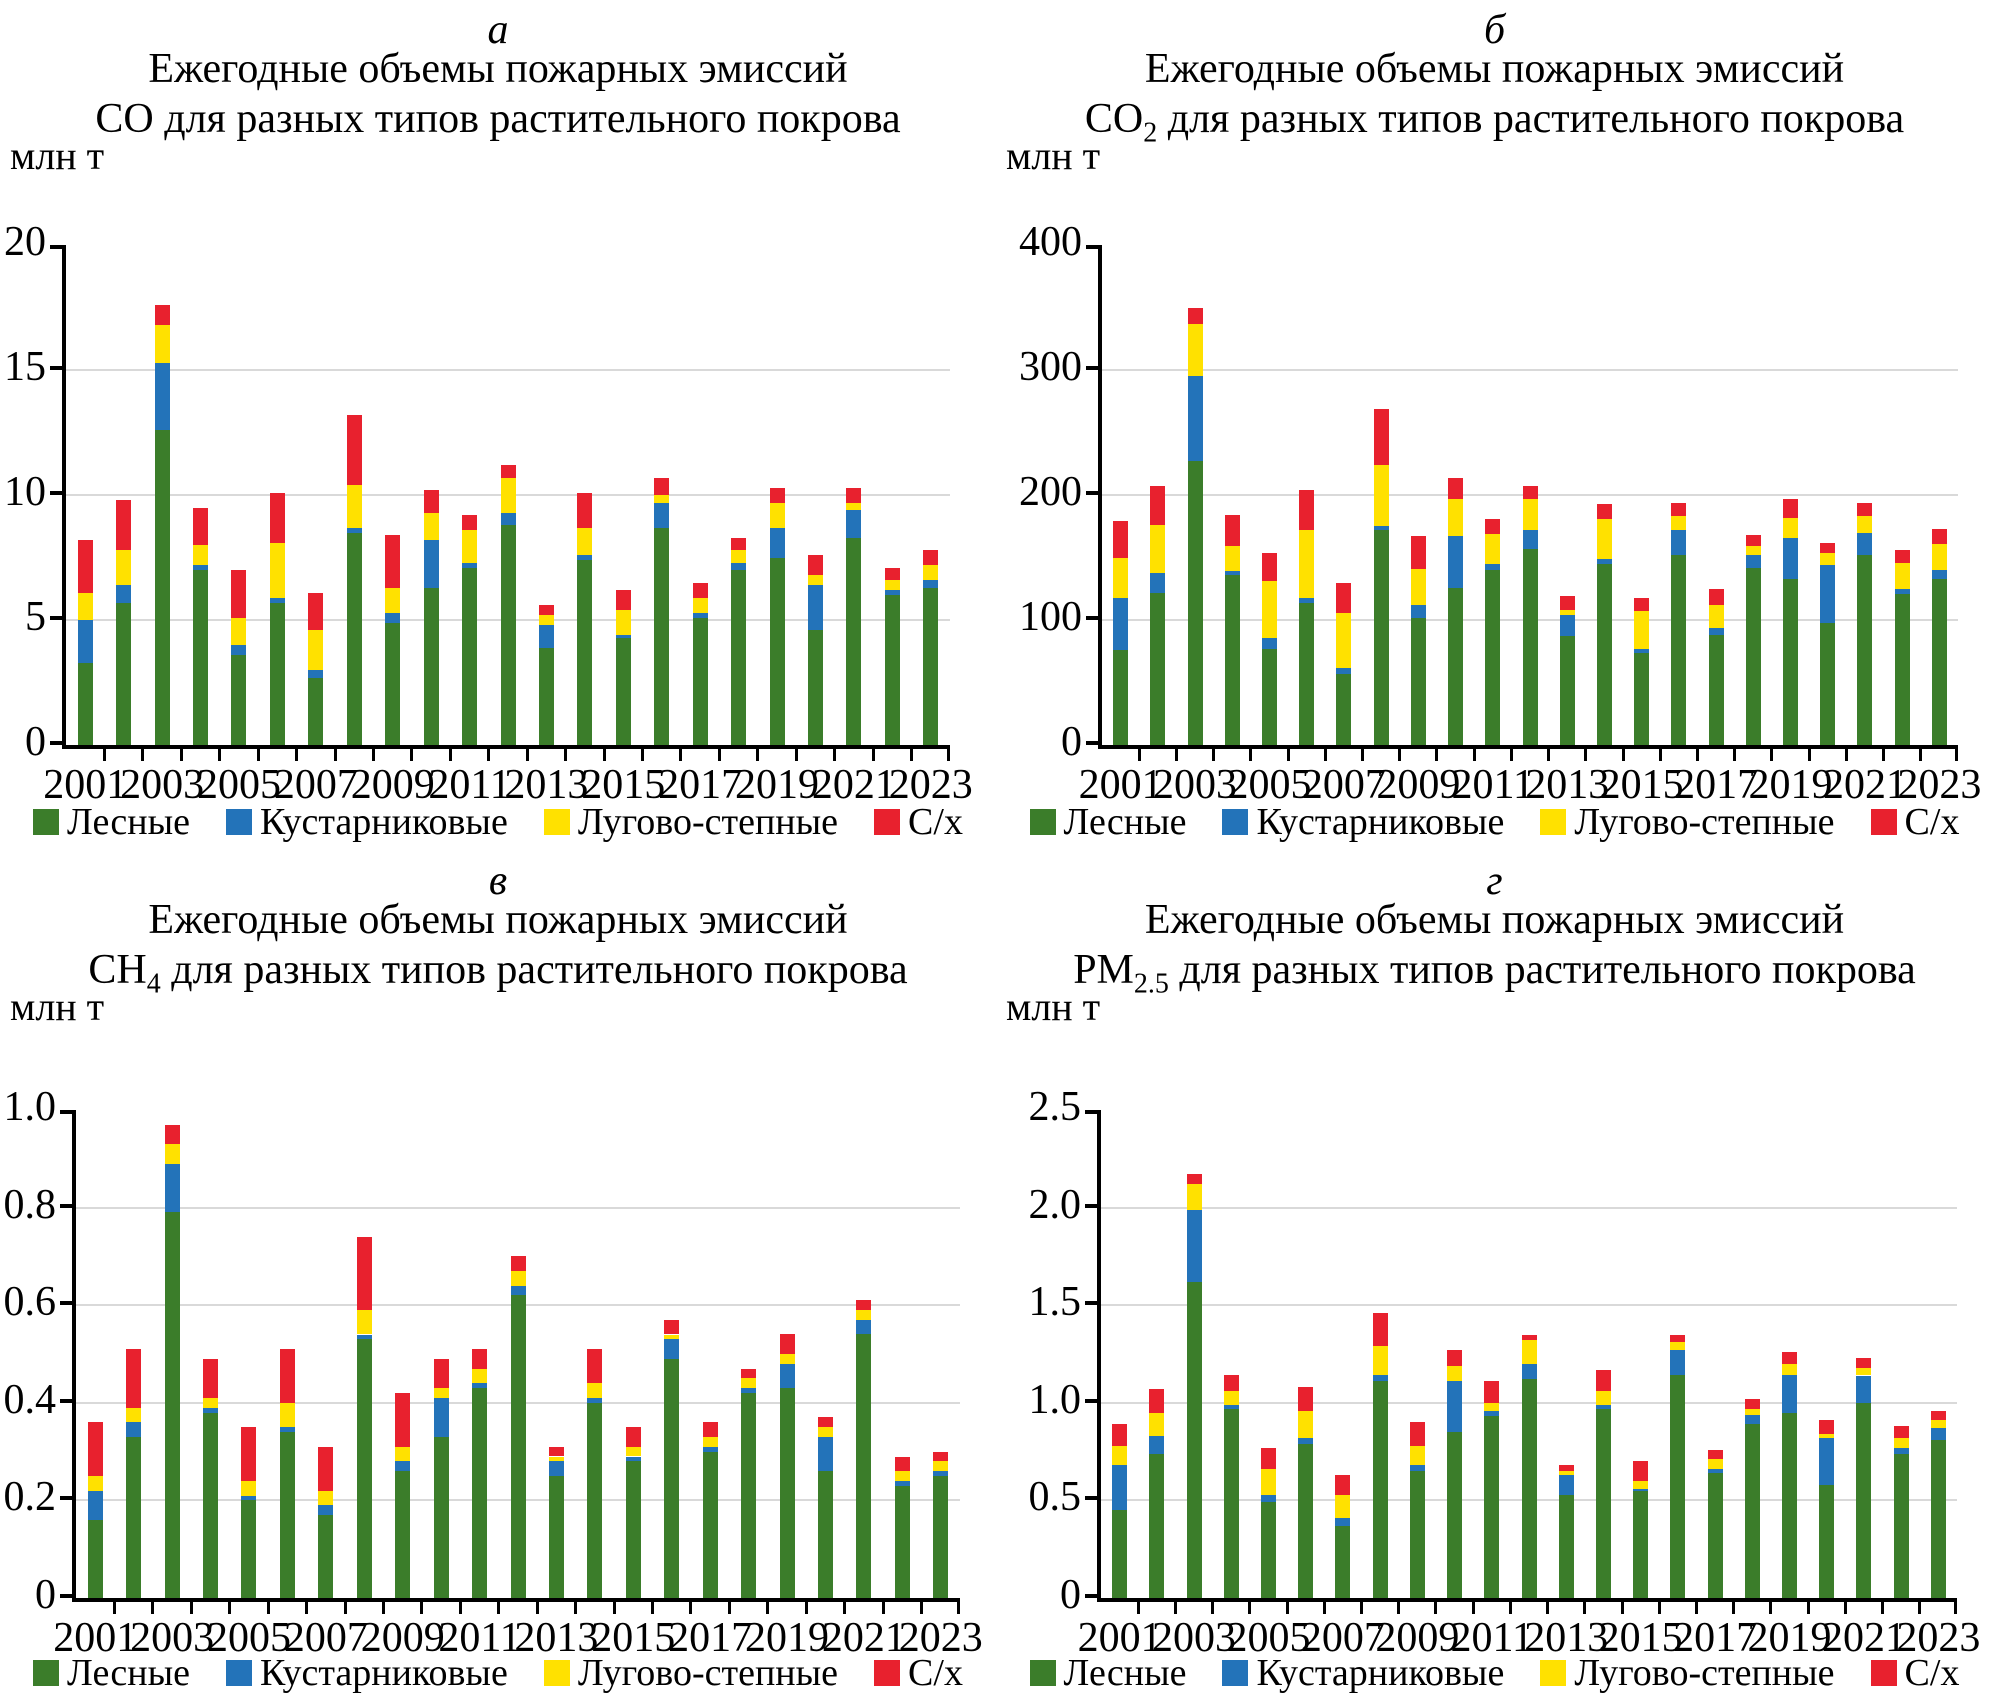  I want to click on x-axis-year-label: 2001, so click(95, 1638).